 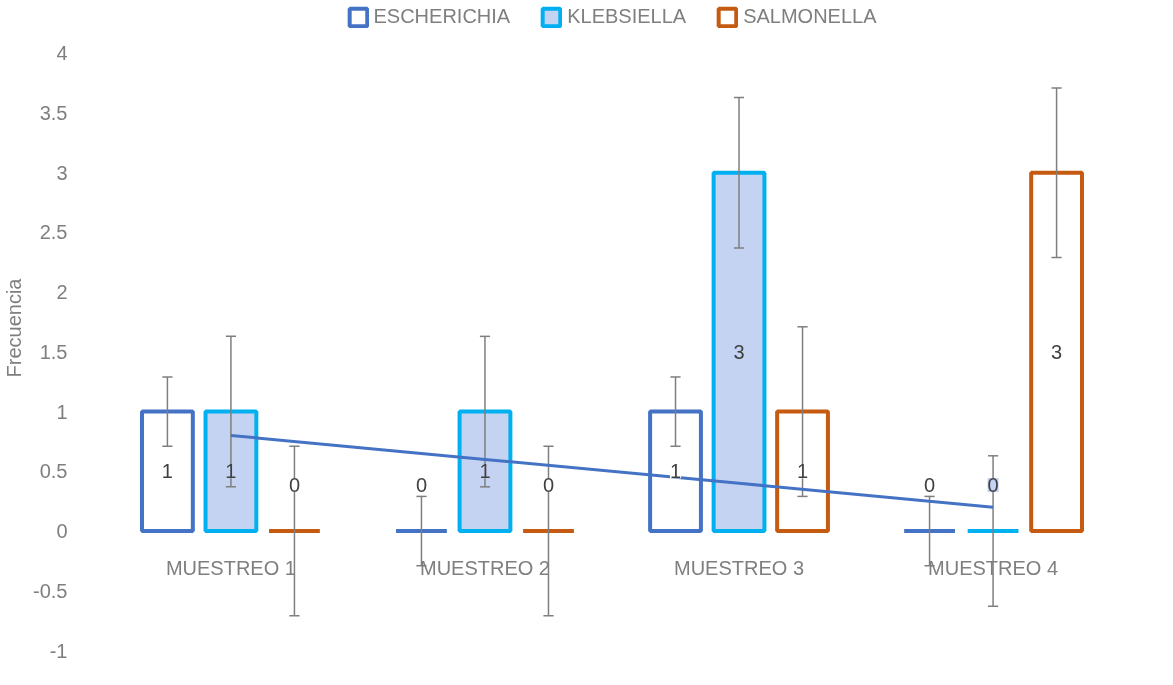 What do you see at coordinates (53, 471) in the screenshot?
I see `y-tick-label: 0.5` at bounding box center [53, 471].